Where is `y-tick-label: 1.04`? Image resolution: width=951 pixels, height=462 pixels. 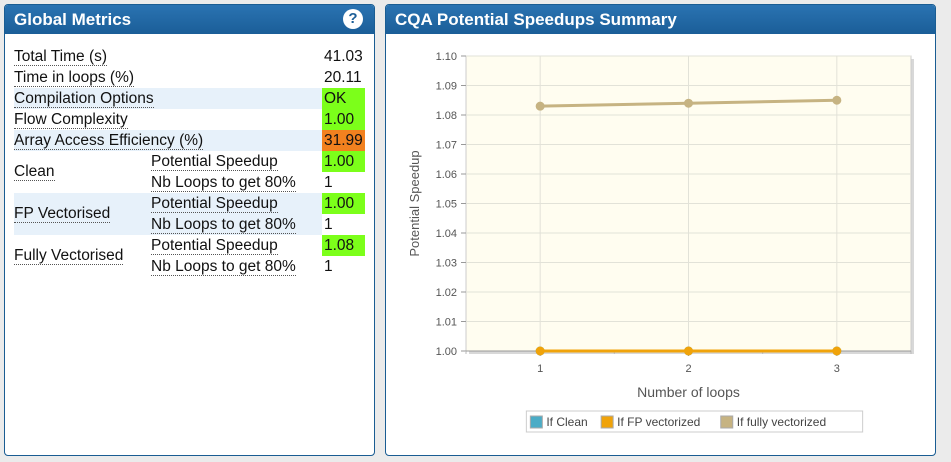 y-tick-label: 1.04 is located at coordinates (446, 234).